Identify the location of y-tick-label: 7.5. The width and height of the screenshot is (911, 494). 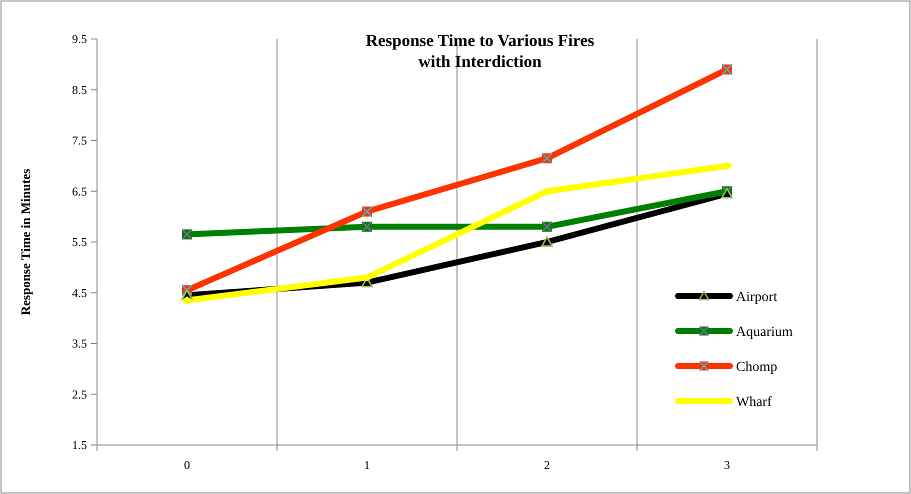
(79, 141).